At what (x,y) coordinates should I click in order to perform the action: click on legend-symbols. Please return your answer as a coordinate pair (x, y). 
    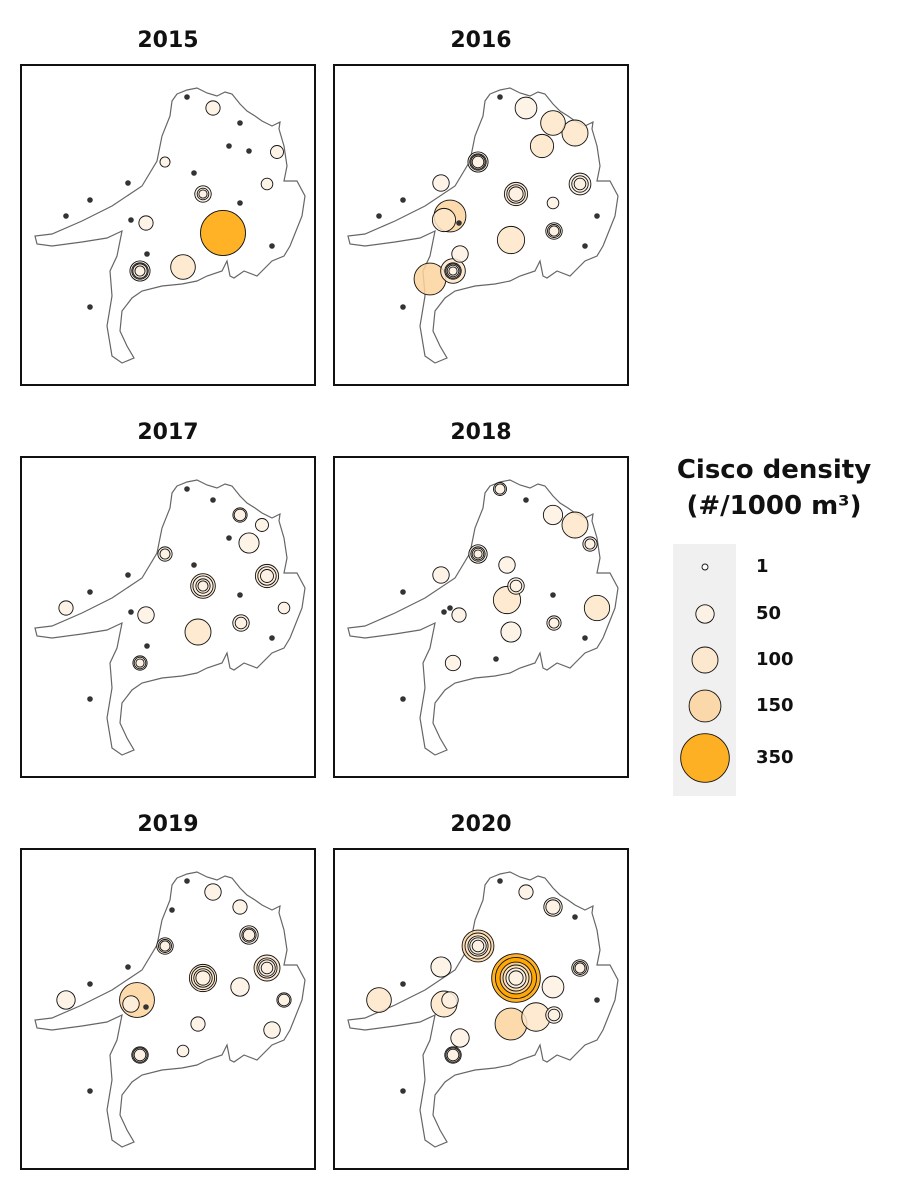
    Looking at the image, I should click on (705, 673).